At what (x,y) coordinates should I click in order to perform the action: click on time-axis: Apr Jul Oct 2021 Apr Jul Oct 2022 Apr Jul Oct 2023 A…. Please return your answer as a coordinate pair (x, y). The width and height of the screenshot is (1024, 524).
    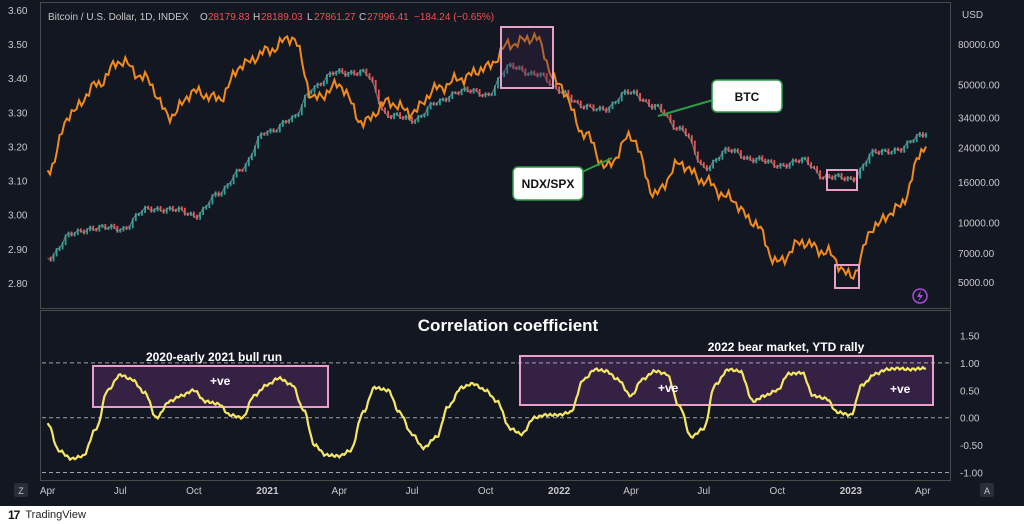
    Looking at the image, I should click on (485, 491).